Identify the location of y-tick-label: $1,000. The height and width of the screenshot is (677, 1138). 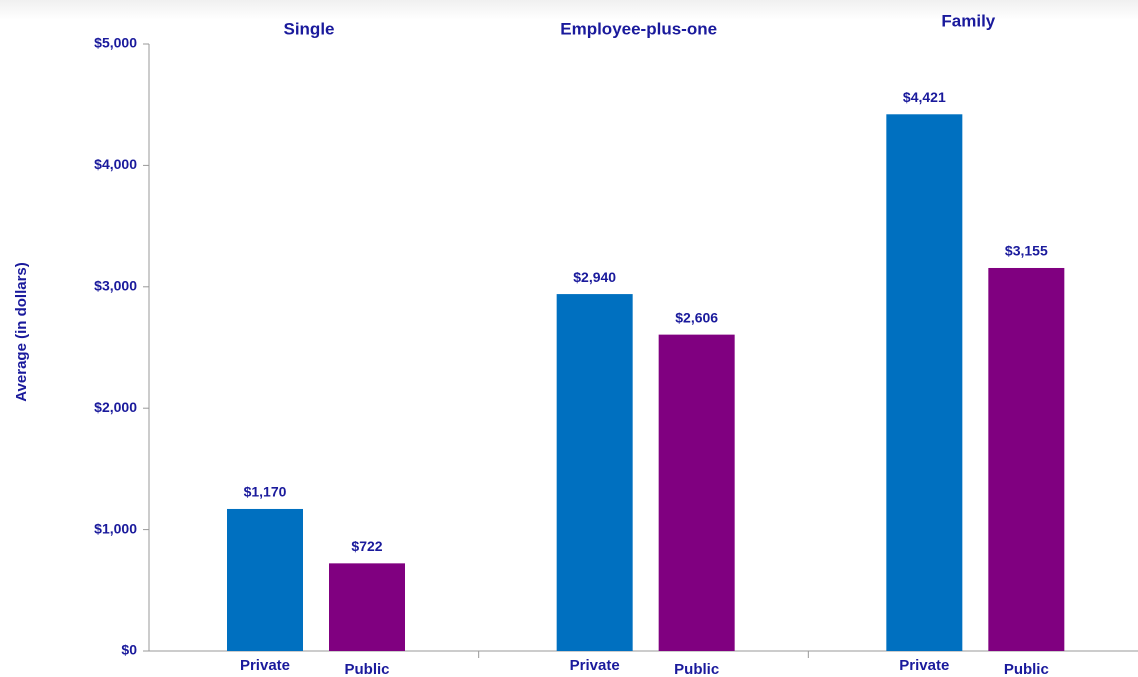
(115, 528).